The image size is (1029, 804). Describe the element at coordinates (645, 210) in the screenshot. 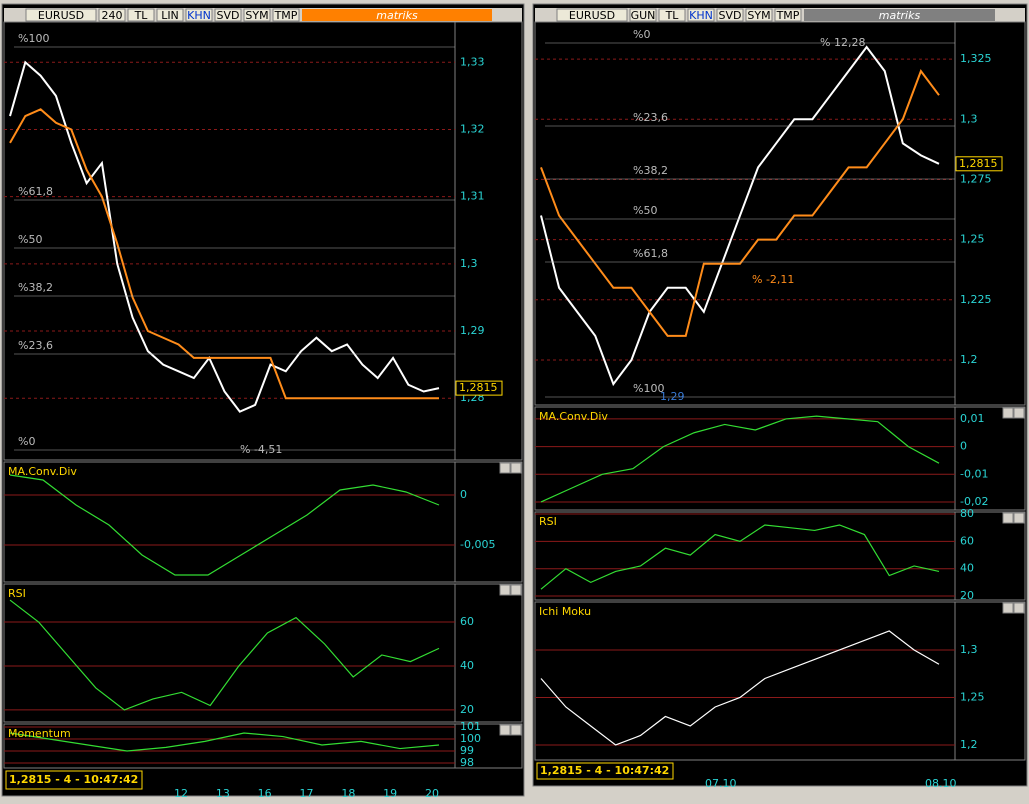

I see `fib-label: %50` at that location.